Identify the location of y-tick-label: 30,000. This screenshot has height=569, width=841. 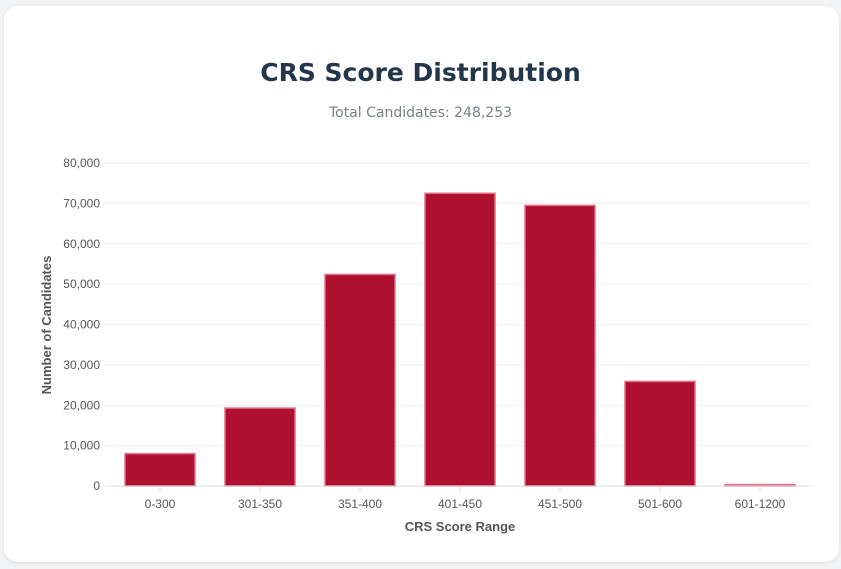
(81, 365).